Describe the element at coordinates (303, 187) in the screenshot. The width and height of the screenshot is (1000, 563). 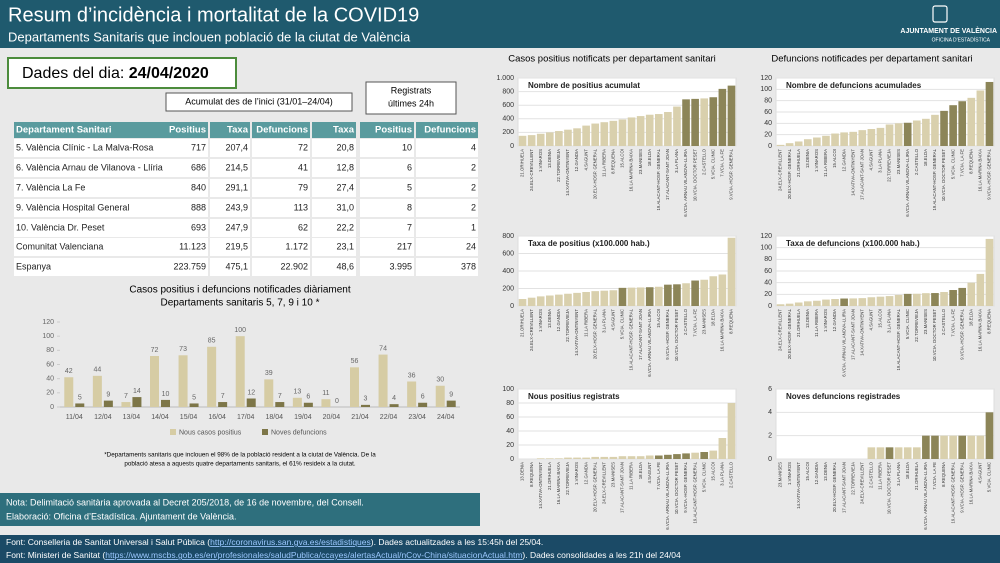
I see `table-cell-text: 79` at that location.